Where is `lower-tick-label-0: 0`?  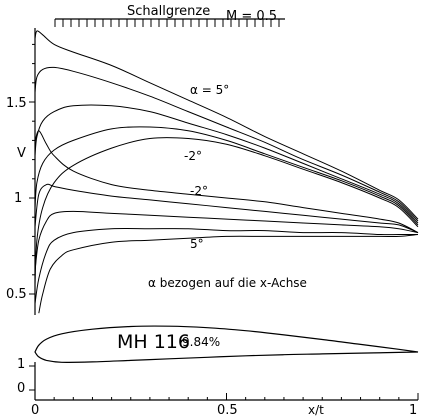
lower-tick-label-0: 0 is located at coordinates (21, 388).